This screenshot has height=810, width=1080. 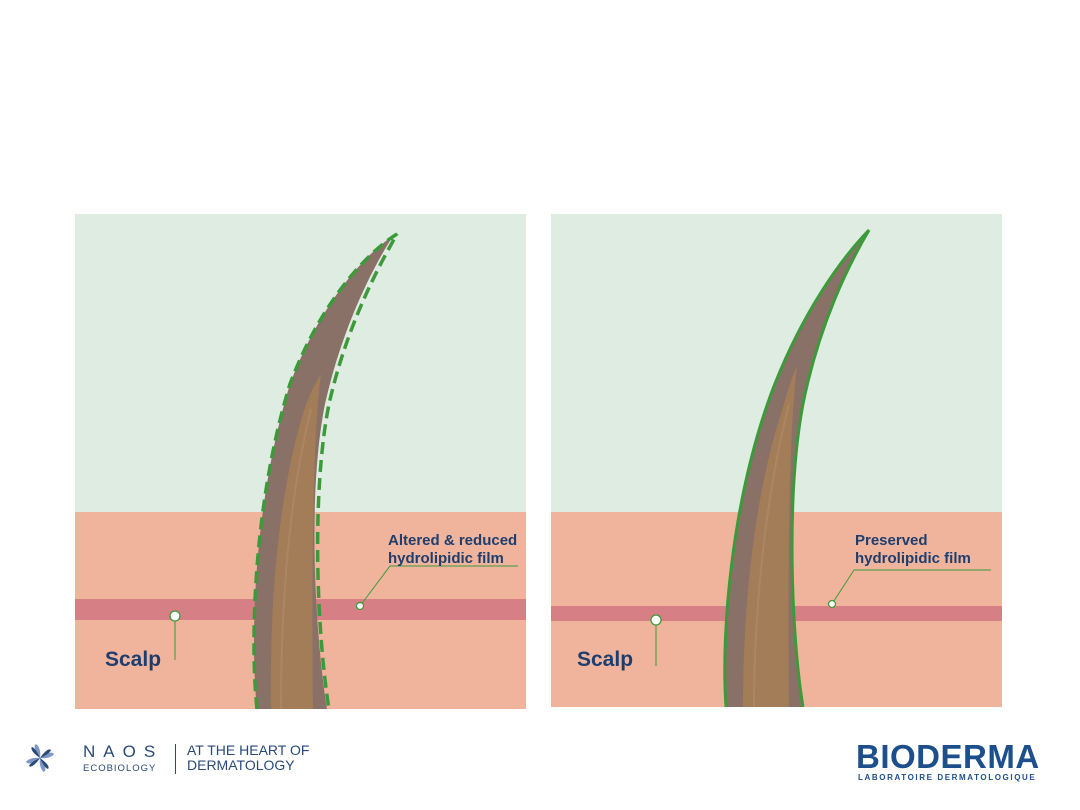 I want to click on naos-divider, so click(x=175, y=759).